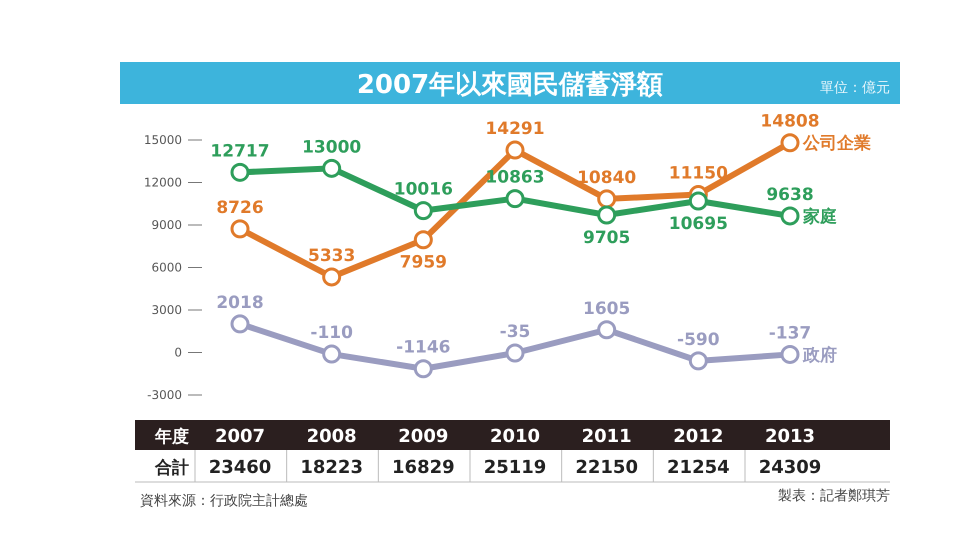 This screenshot has width=960, height=539. What do you see at coordinates (606, 178) in the screenshot?
I see `data-label: 10840` at bounding box center [606, 178].